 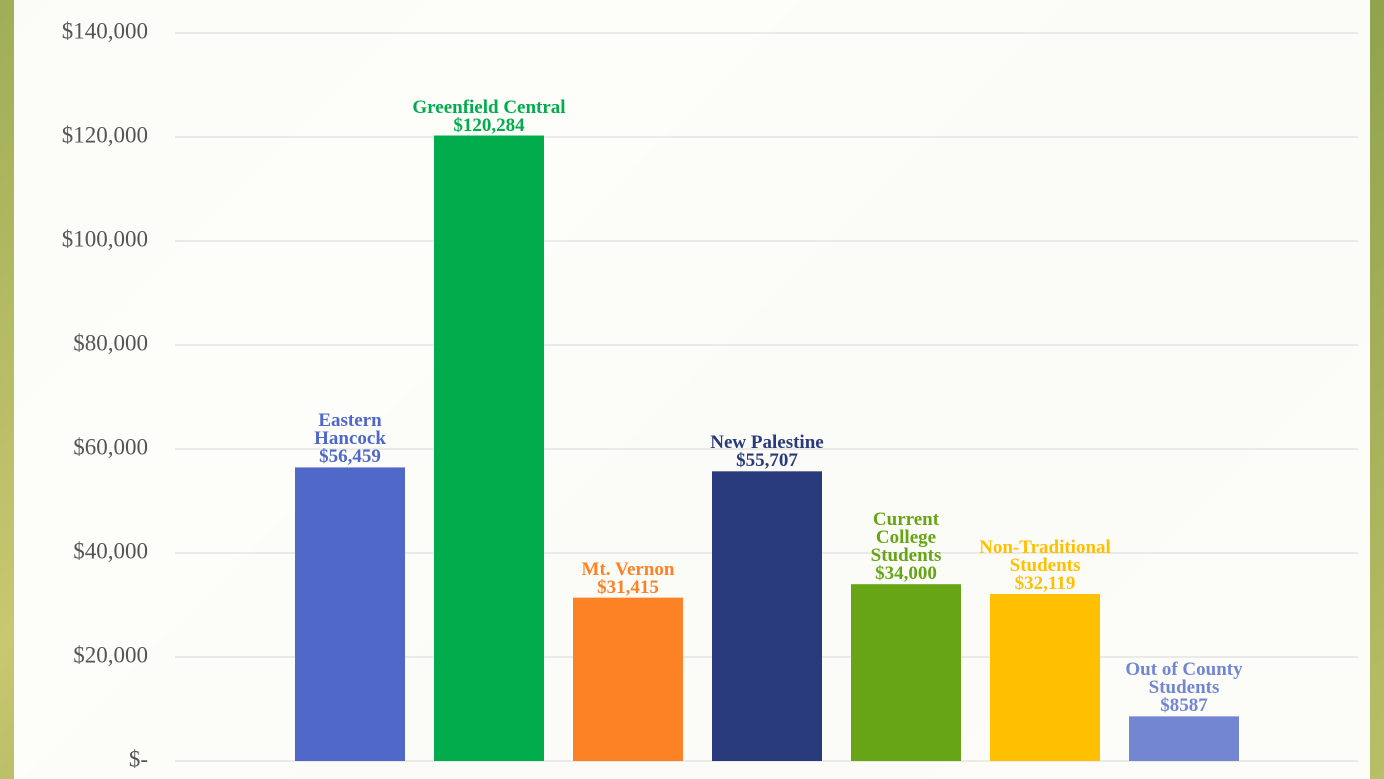 What do you see at coordinates (110, 654) in the screenshot?
I see `y-tick-label: $20,000` at bounding box center [110, 654].